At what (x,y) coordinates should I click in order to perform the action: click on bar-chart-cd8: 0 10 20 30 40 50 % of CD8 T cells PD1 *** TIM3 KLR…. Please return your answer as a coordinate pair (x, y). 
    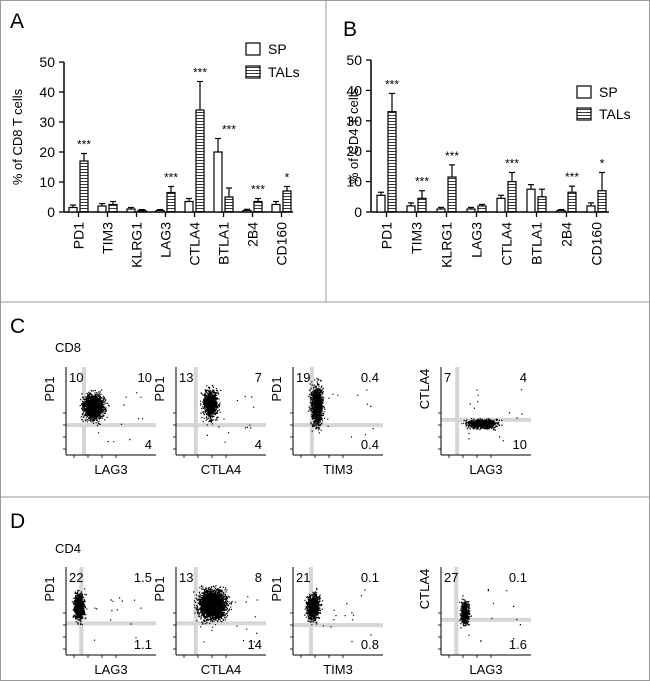
    Looking at the image, I should click on (151, 161).